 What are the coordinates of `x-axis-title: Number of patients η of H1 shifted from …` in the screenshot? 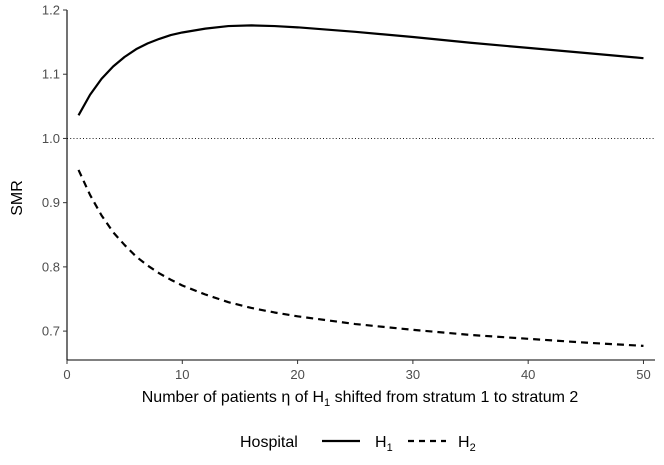 It's located at (360, 399).